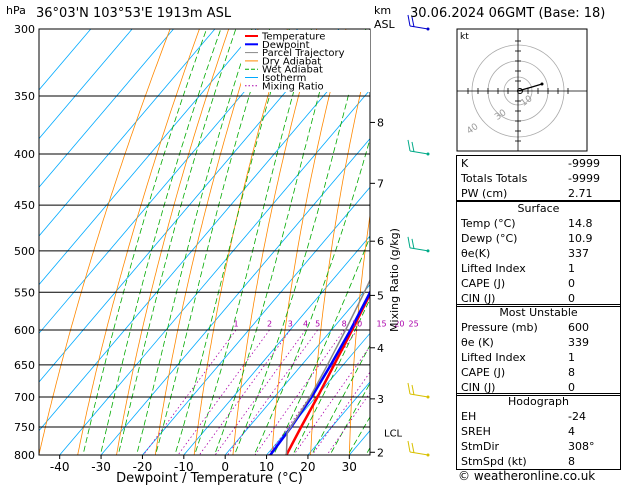  What do you see at coordinates (469, 416) in the screenshot?
I see `hodograph-box-label: EH` at bounding box center [469, 416].